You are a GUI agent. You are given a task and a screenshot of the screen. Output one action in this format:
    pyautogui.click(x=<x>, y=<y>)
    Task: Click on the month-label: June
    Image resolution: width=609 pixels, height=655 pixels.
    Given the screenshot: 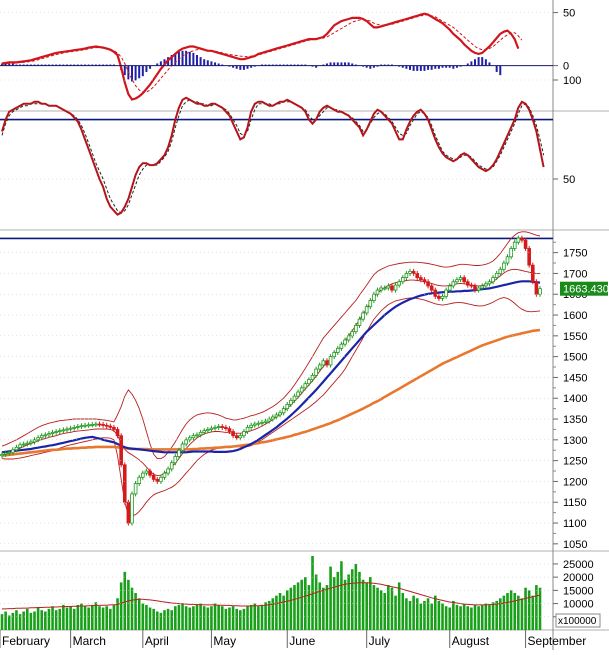 What is the action you would take?
    pyautogui.click(x=302, y=641)
    